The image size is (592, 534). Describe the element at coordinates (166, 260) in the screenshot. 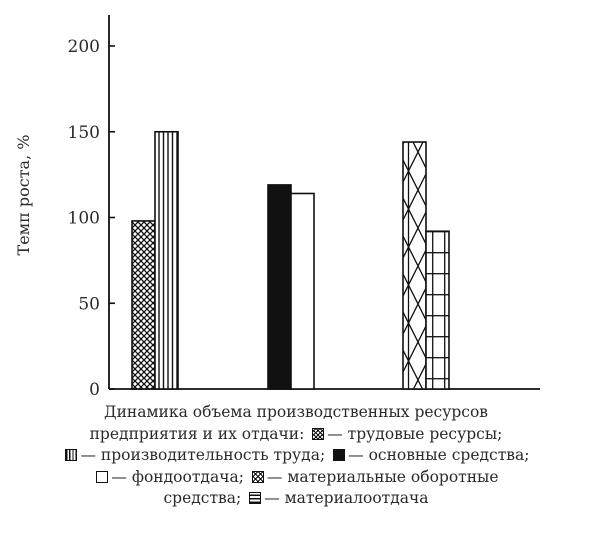

I see `bar-productivity` at that location.